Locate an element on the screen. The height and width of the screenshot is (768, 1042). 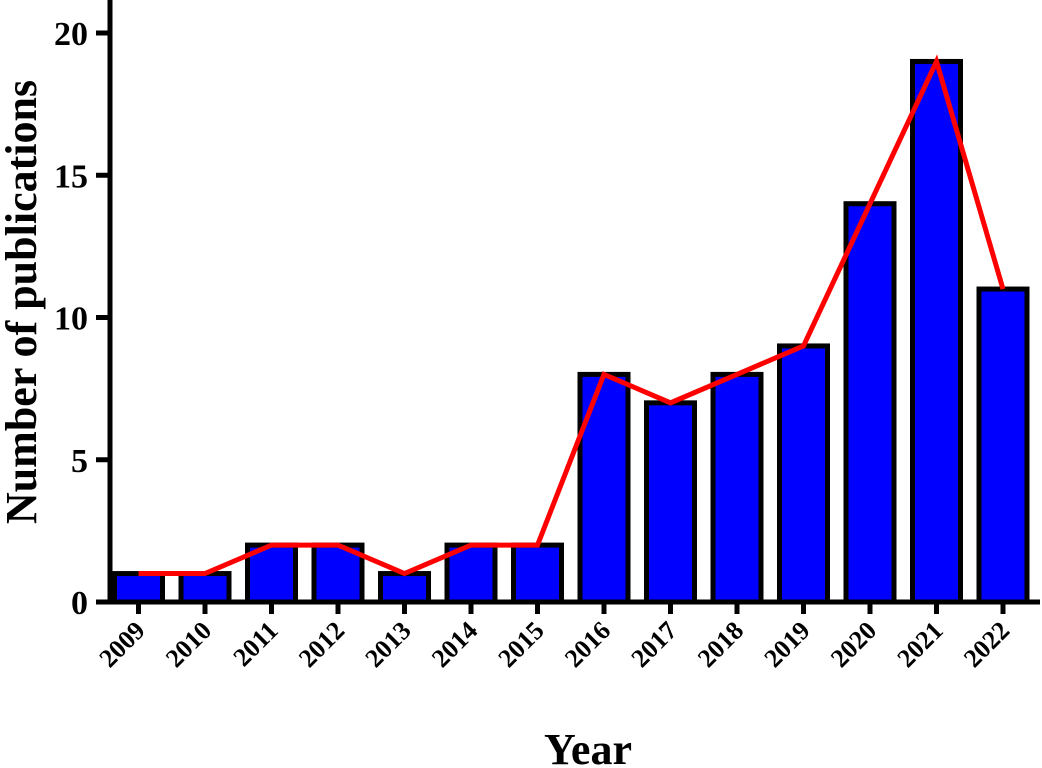
y-tick-label-0: 0 is located at coordinates (79, 603).